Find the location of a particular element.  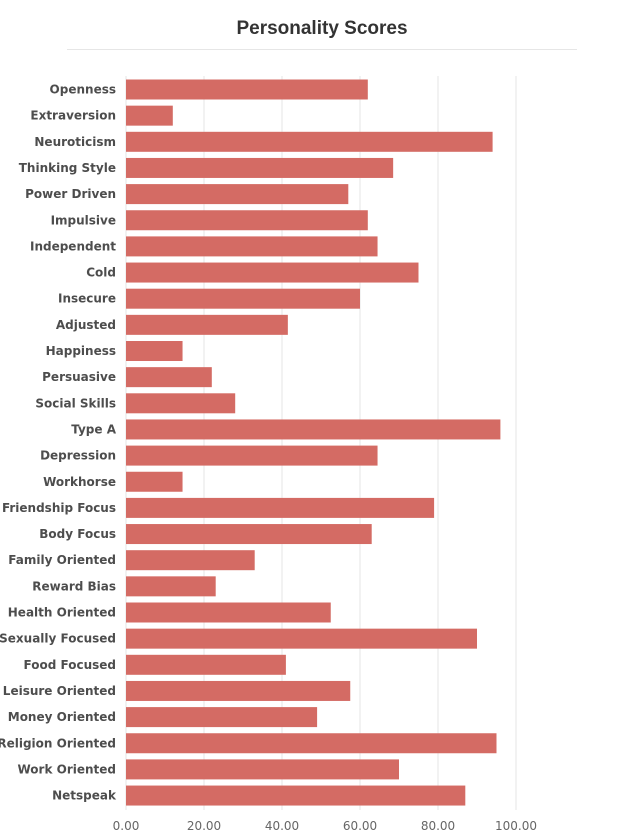

category-label-work-oriented: Work Oriented is located at coordinates (66, 769).